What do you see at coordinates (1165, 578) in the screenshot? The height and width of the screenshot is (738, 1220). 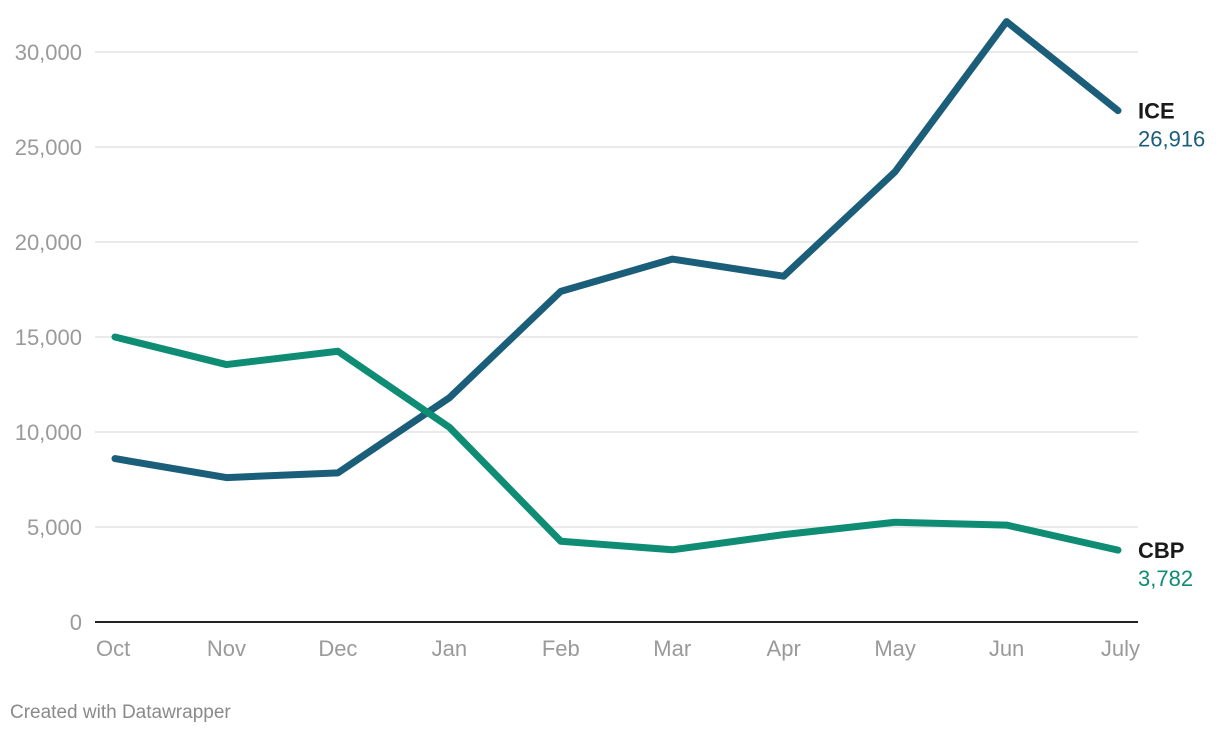 I see `series-value-cbp: 3,782` at bounding box center [1165, 578].